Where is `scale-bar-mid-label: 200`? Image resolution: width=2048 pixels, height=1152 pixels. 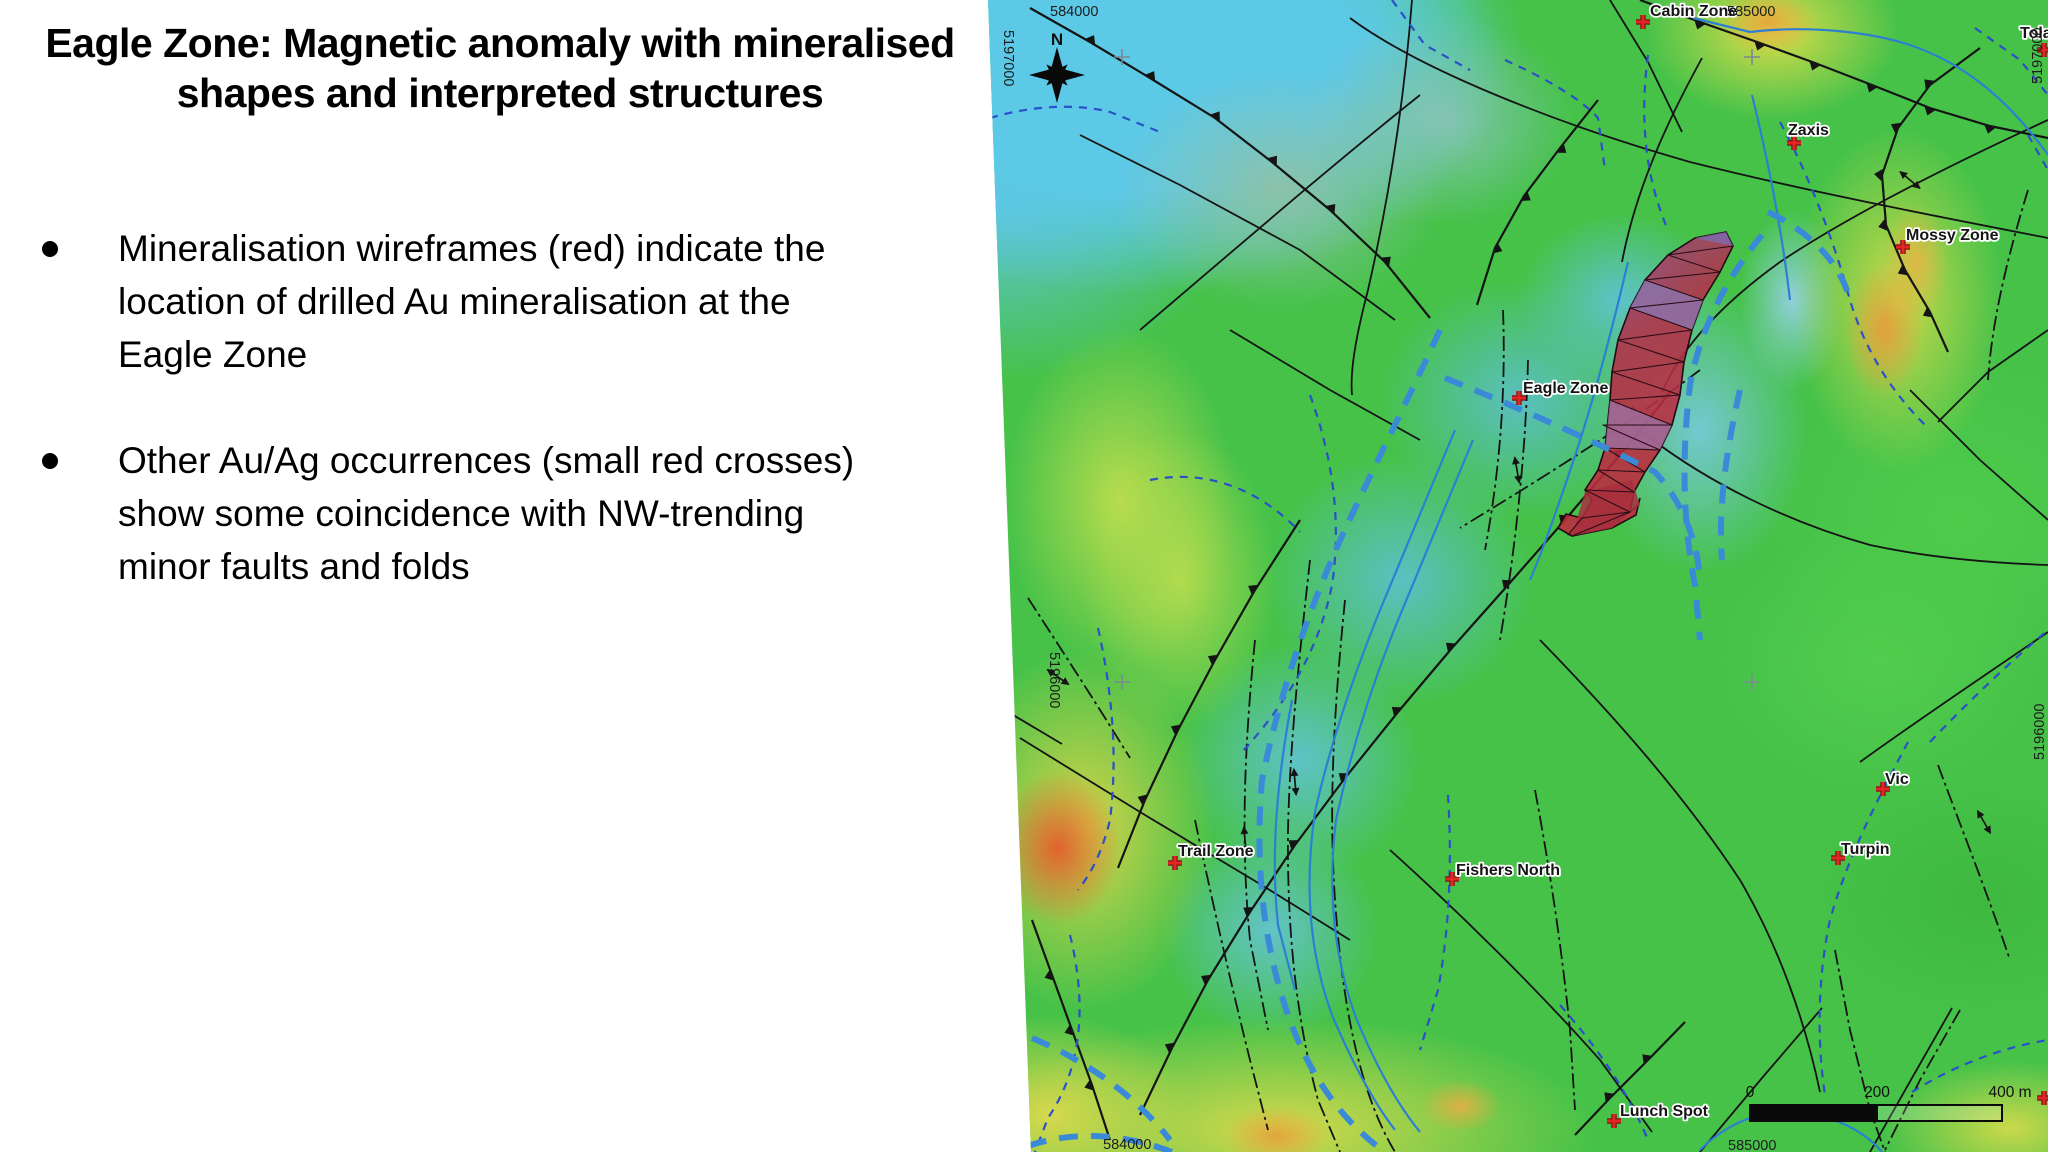 scale-bar-mid-label: 200 is located at coordinates (1877, 1092).